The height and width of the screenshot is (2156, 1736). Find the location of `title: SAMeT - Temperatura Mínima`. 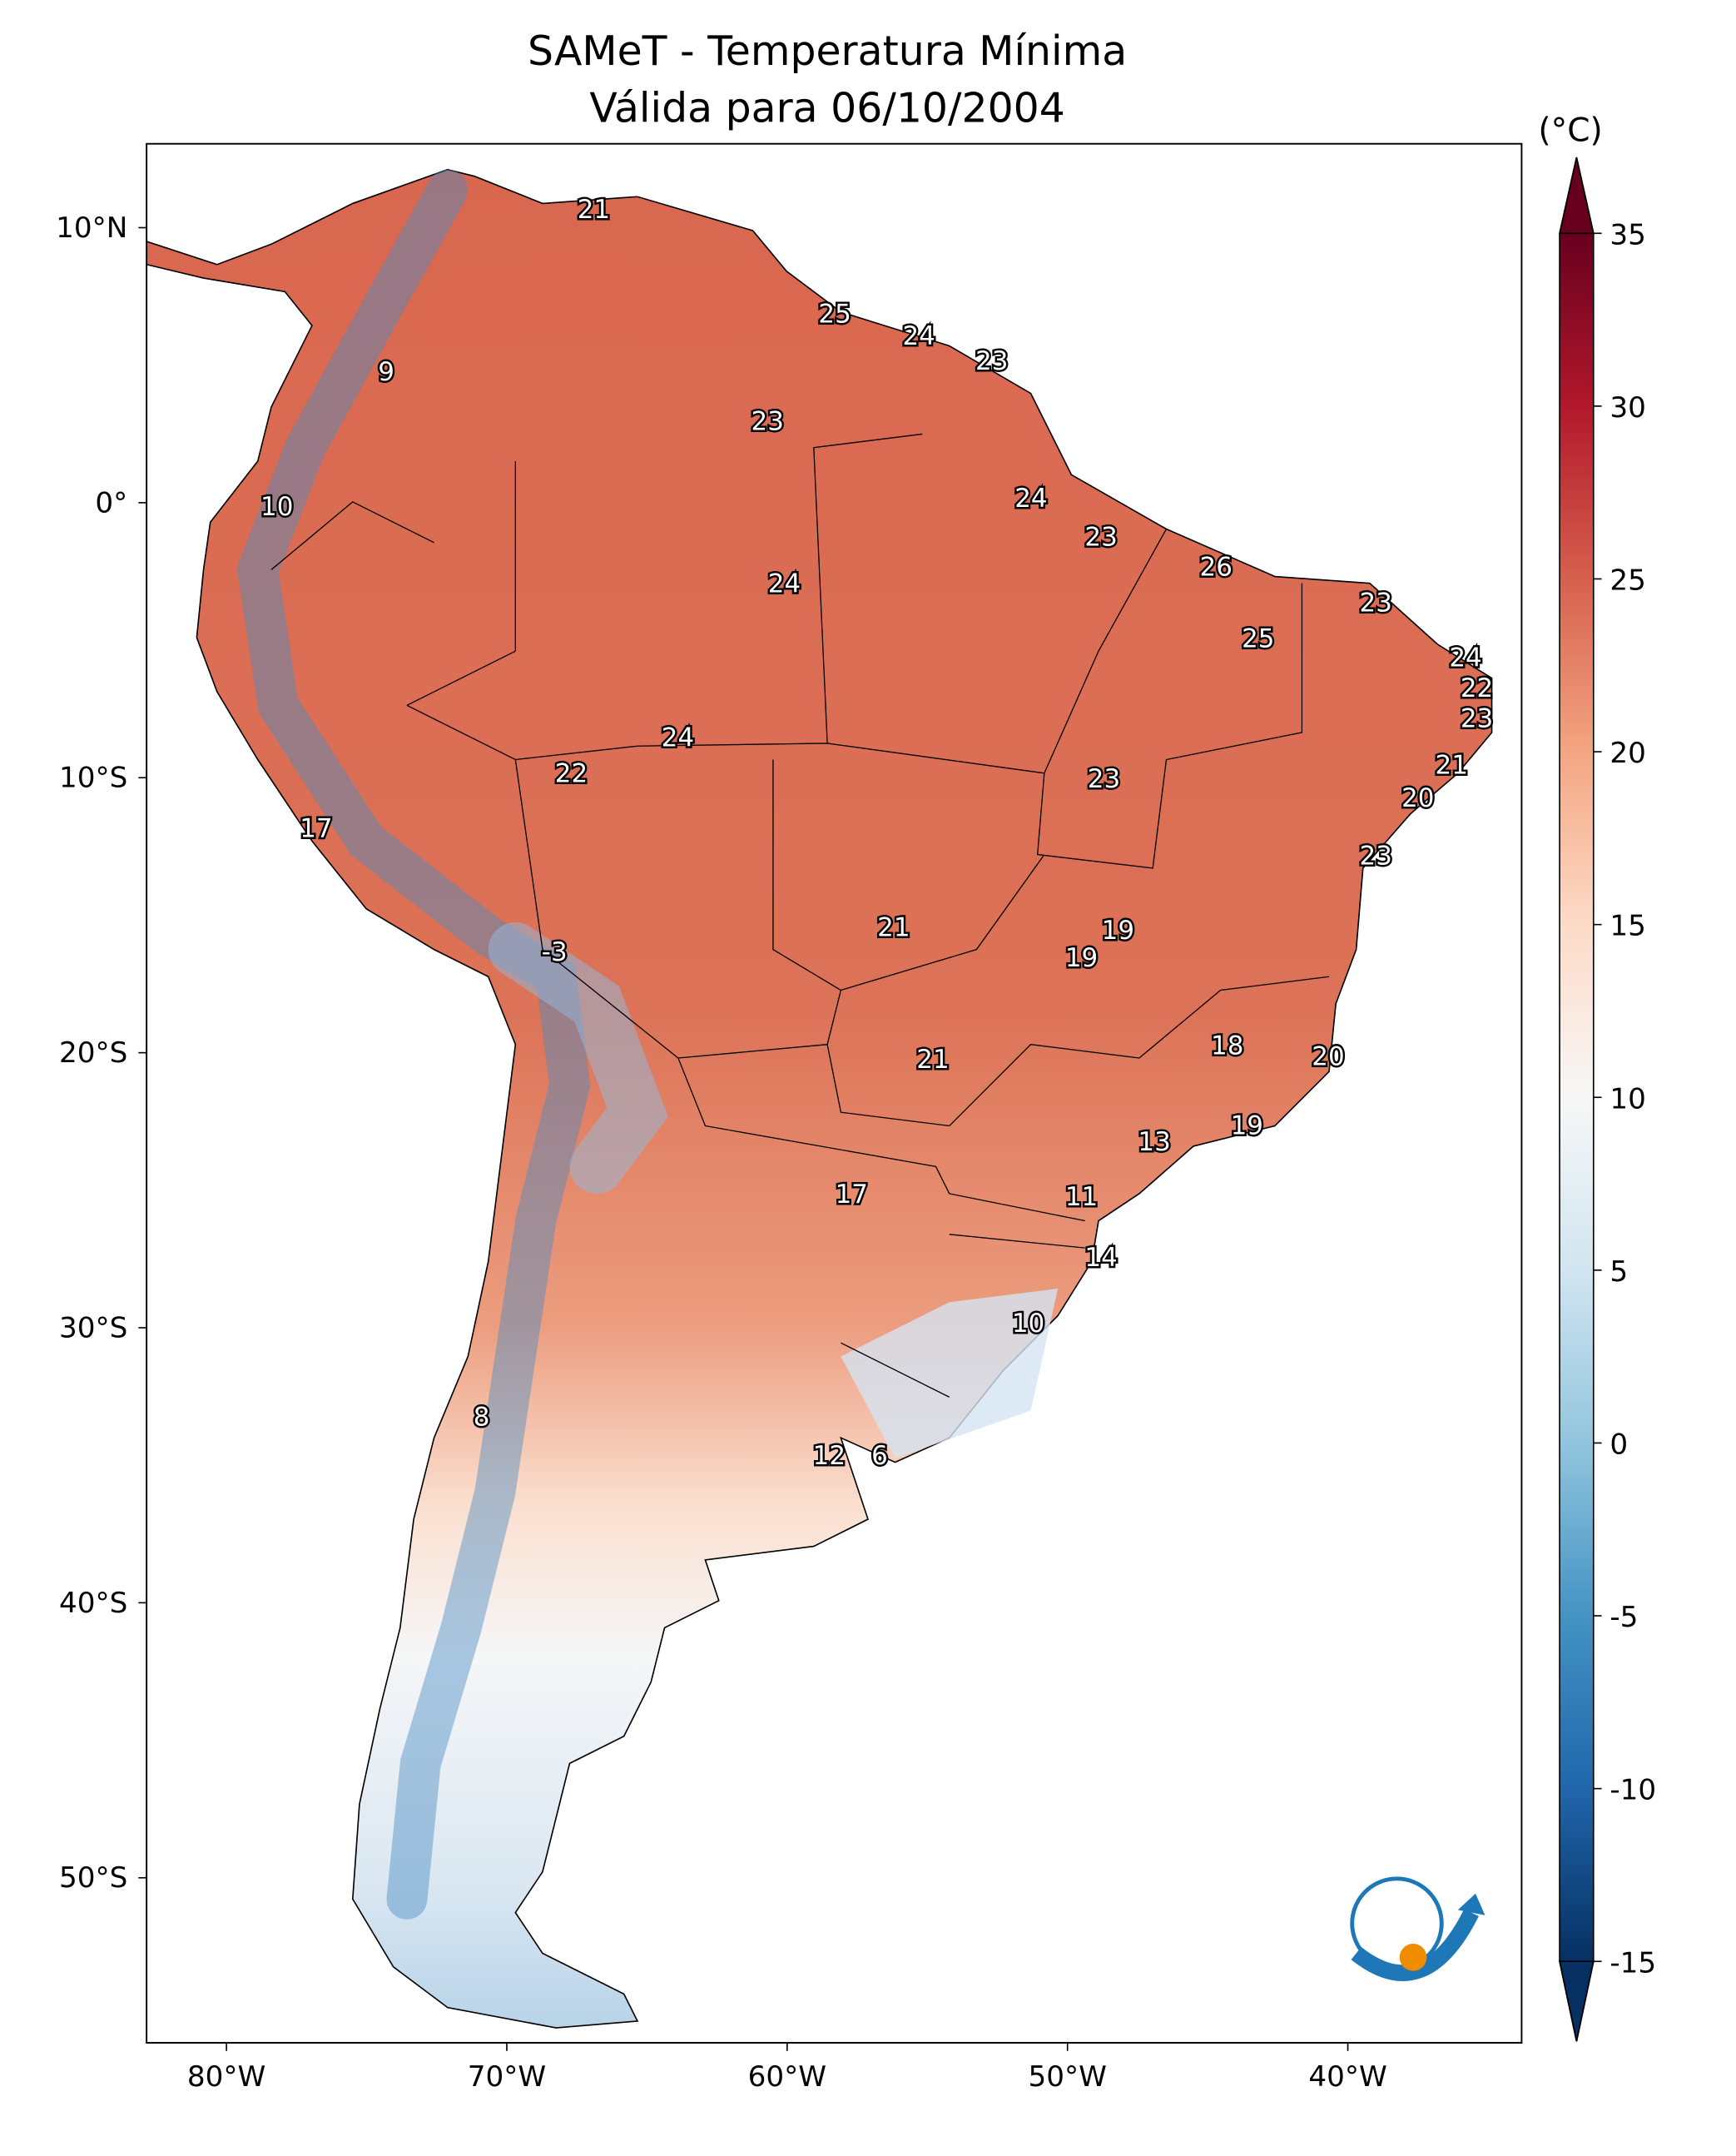

title: SAMeT - Temperatura Mínima is located at coordinates (827, 51).